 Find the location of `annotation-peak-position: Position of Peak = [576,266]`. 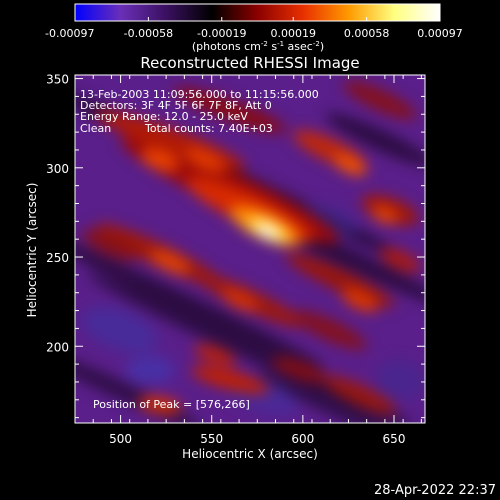

annotation-peak-position: Position of Peak = [576,266] is located at coordinates (171, 404).